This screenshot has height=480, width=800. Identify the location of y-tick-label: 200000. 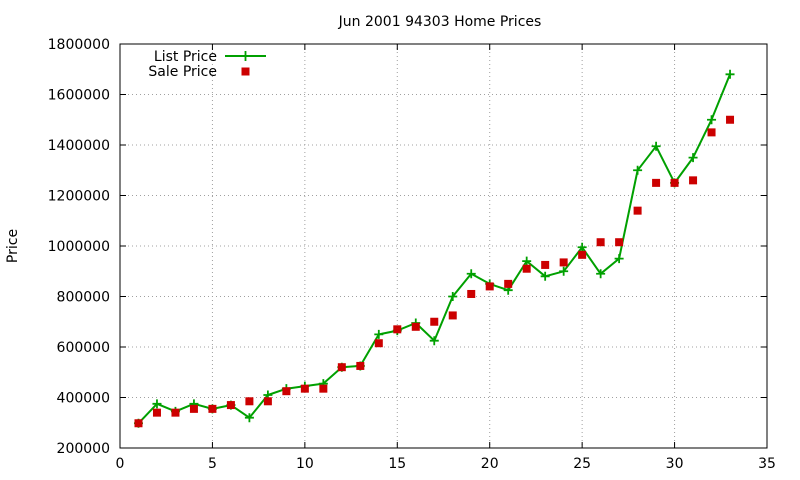
(83, 449).